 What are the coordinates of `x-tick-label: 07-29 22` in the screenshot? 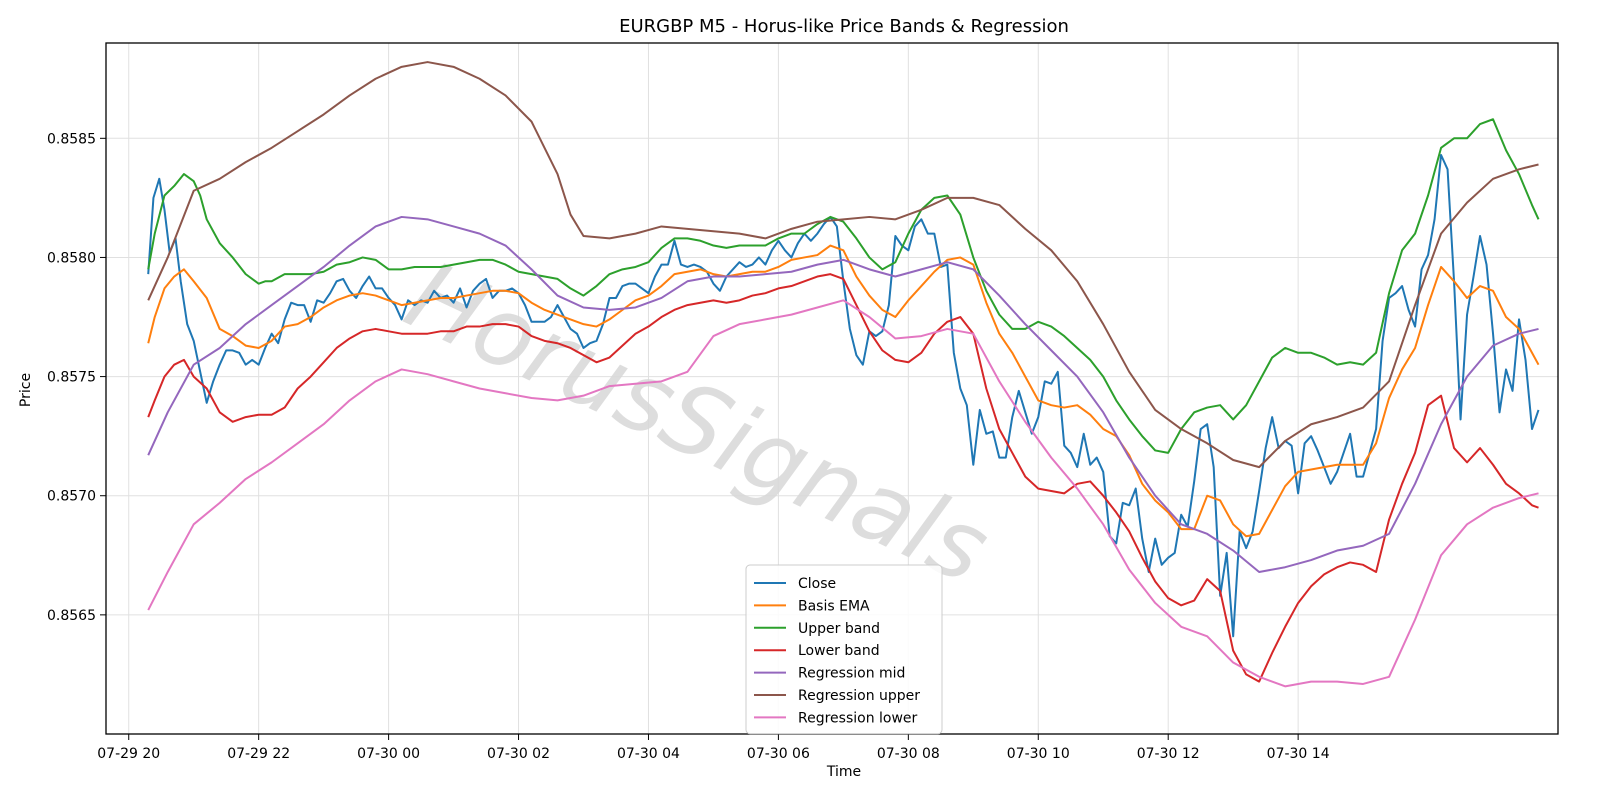 It's located at (258, 754).